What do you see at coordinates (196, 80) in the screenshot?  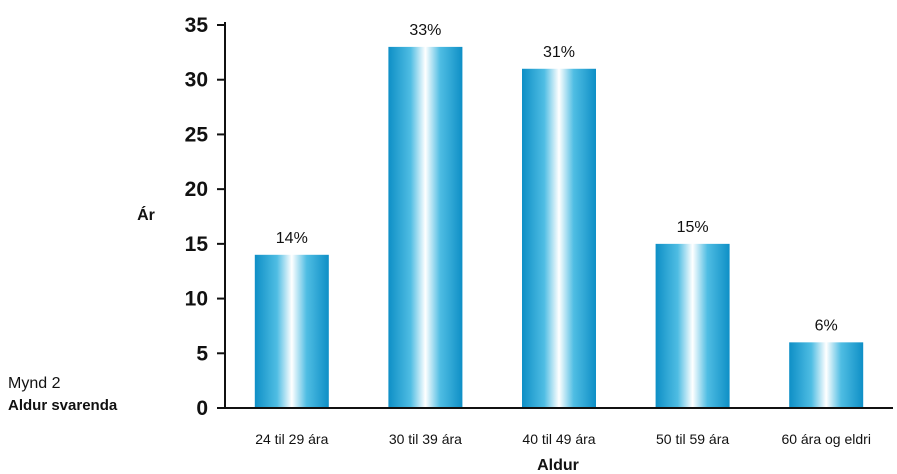 I see `y-tick-label: 30` at bounding box center [196, 80].